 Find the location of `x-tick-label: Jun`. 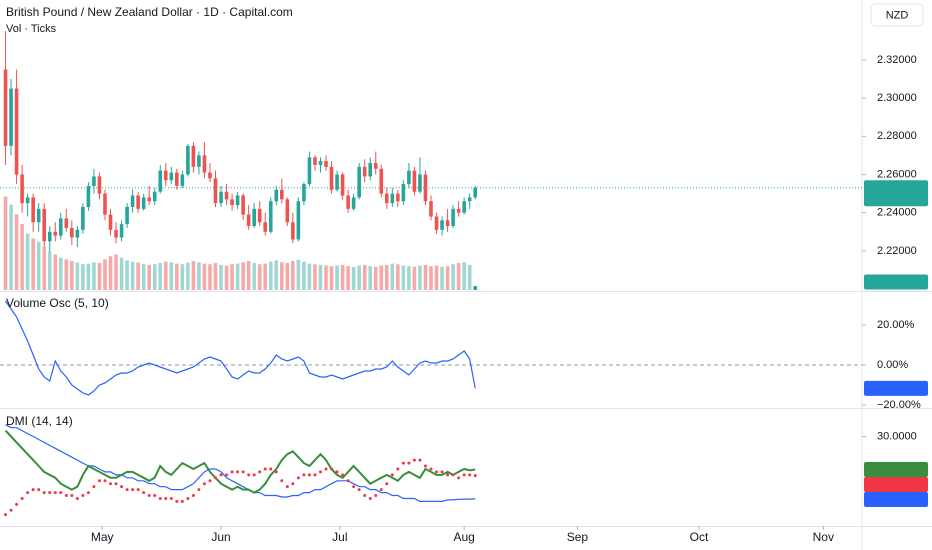

x-tick-label: Jun is located at coordinates (220, 537).